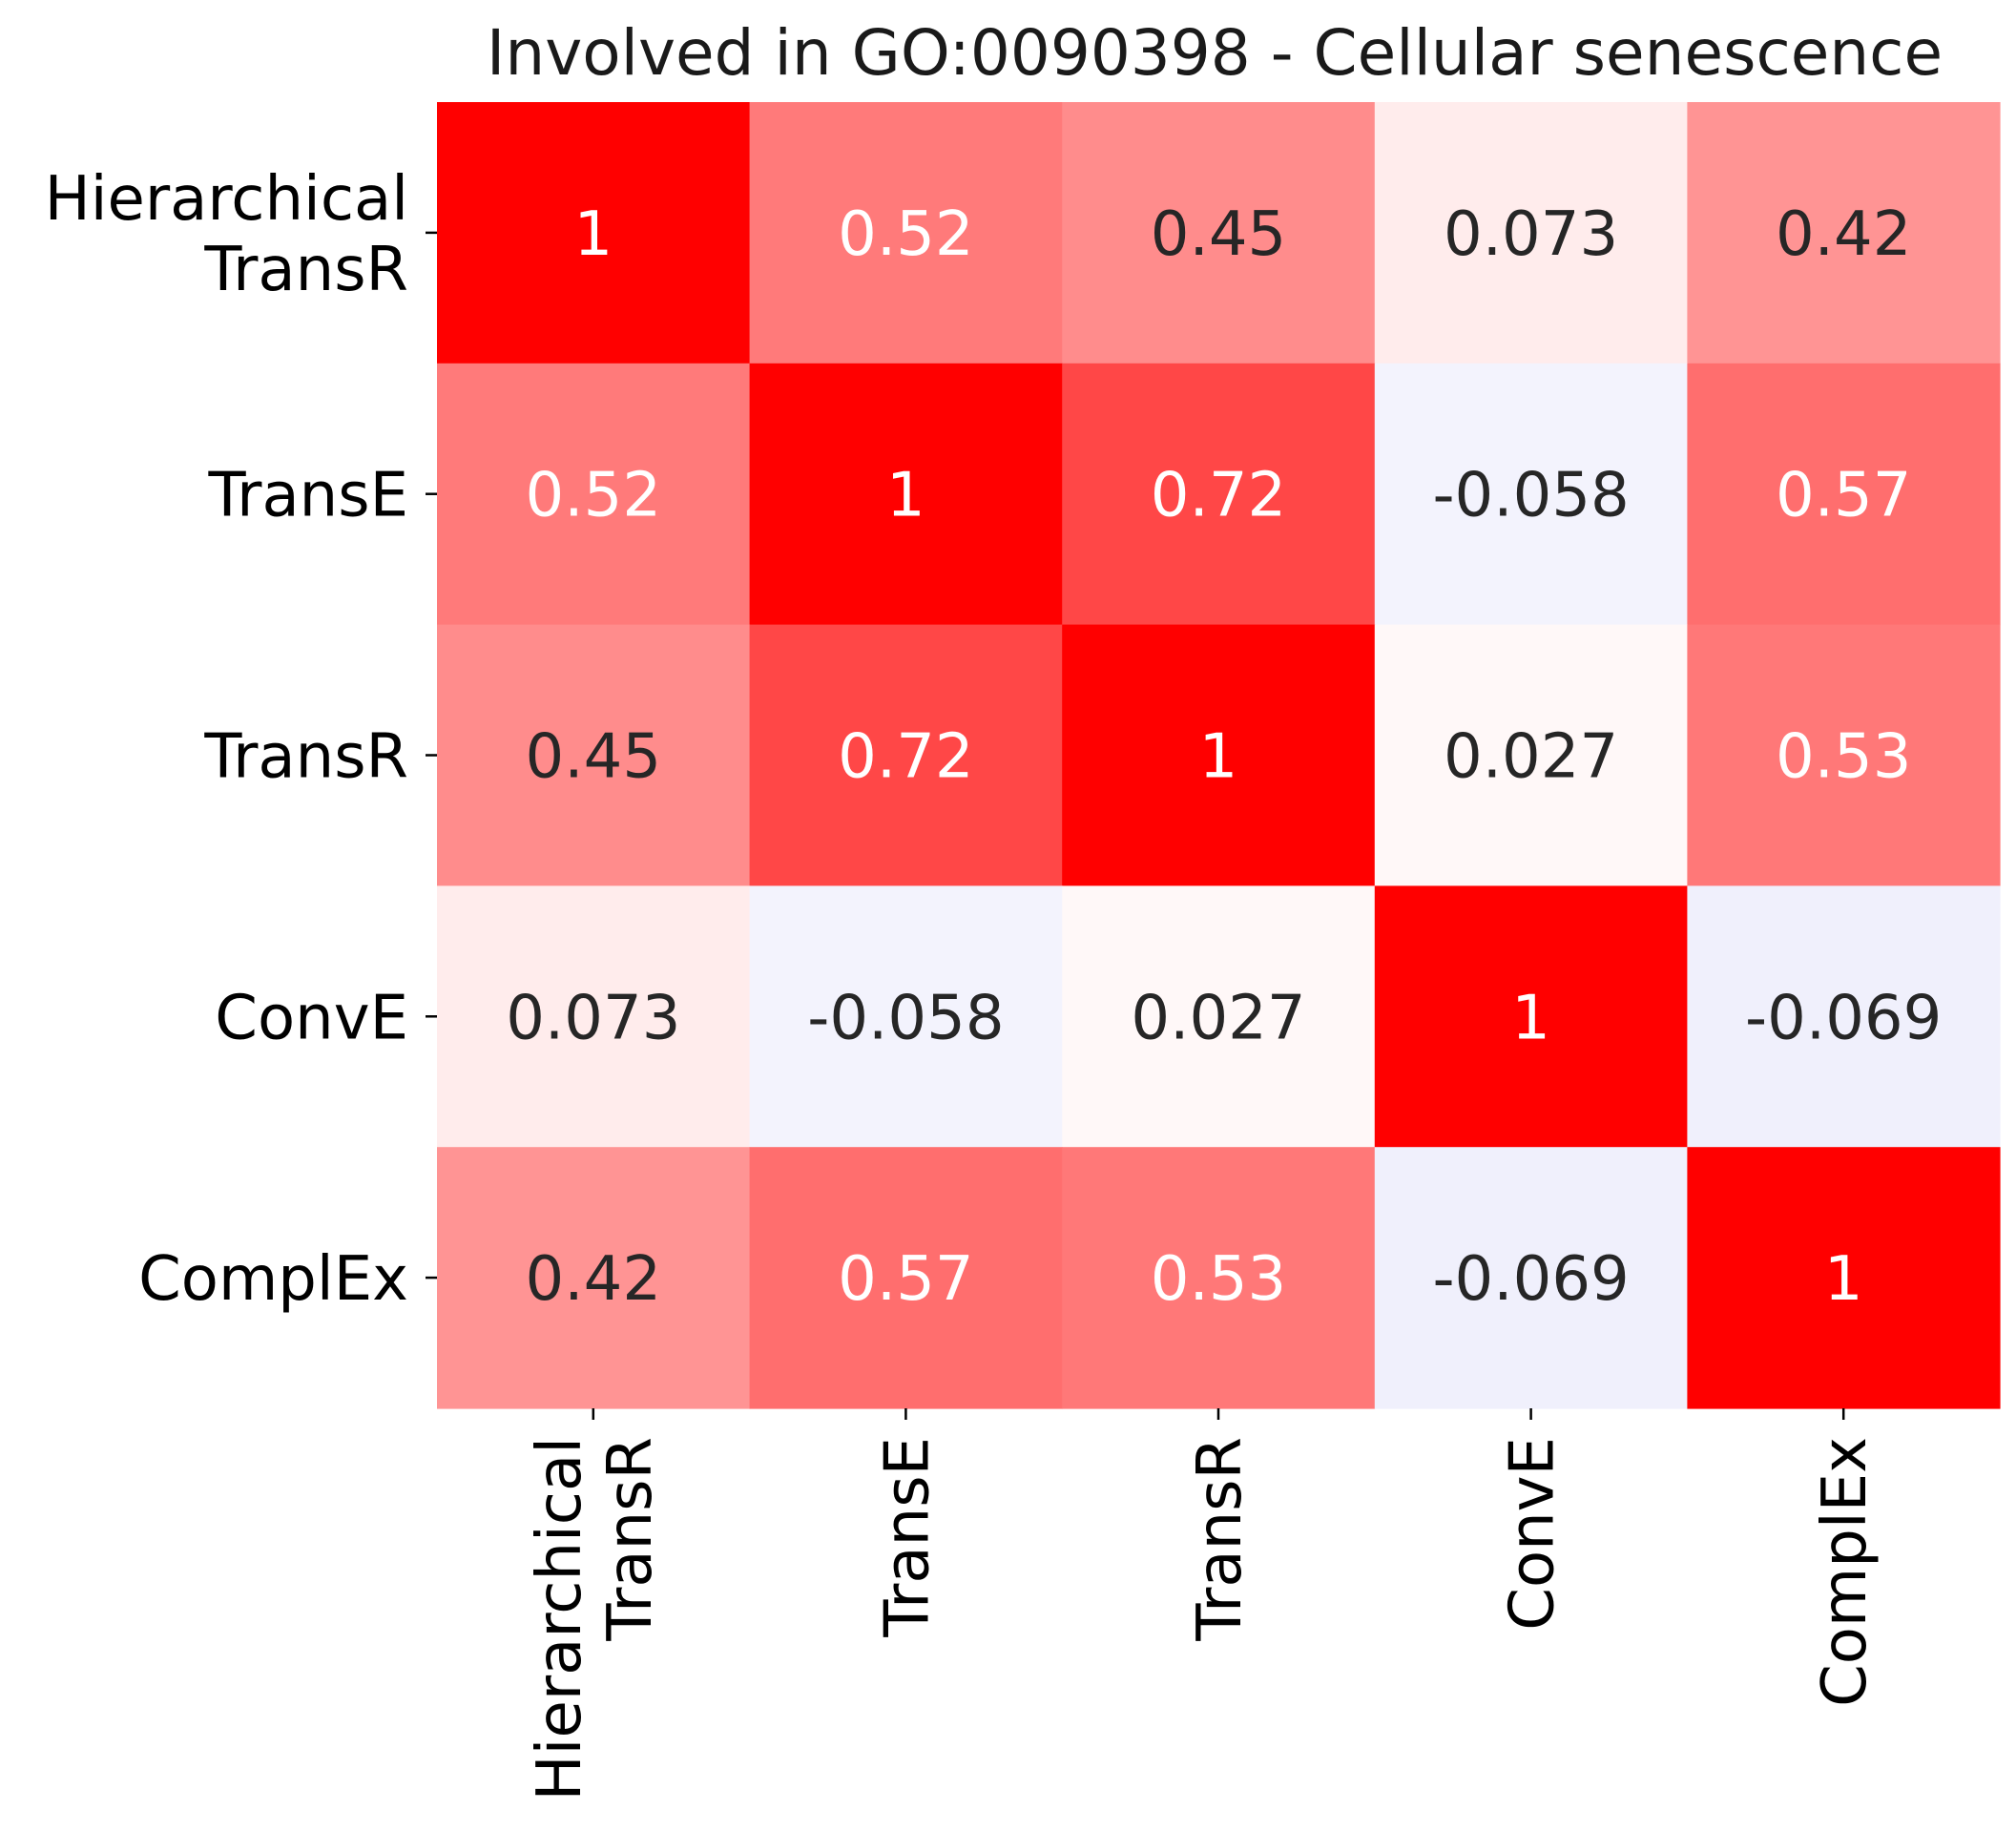  I want to click on y-tick-label: Hierarchical TransR, so click(226, 234).